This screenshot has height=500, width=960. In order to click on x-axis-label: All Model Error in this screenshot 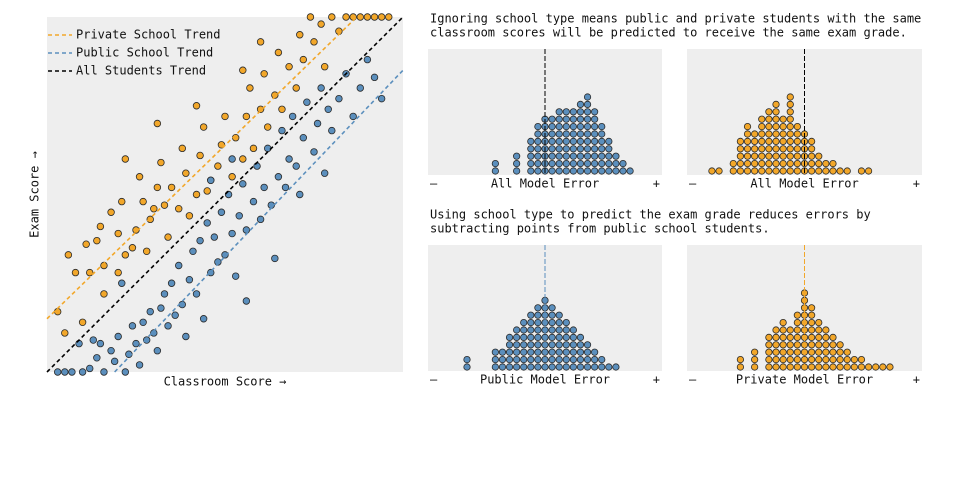, I will do `click(545, 184)`.